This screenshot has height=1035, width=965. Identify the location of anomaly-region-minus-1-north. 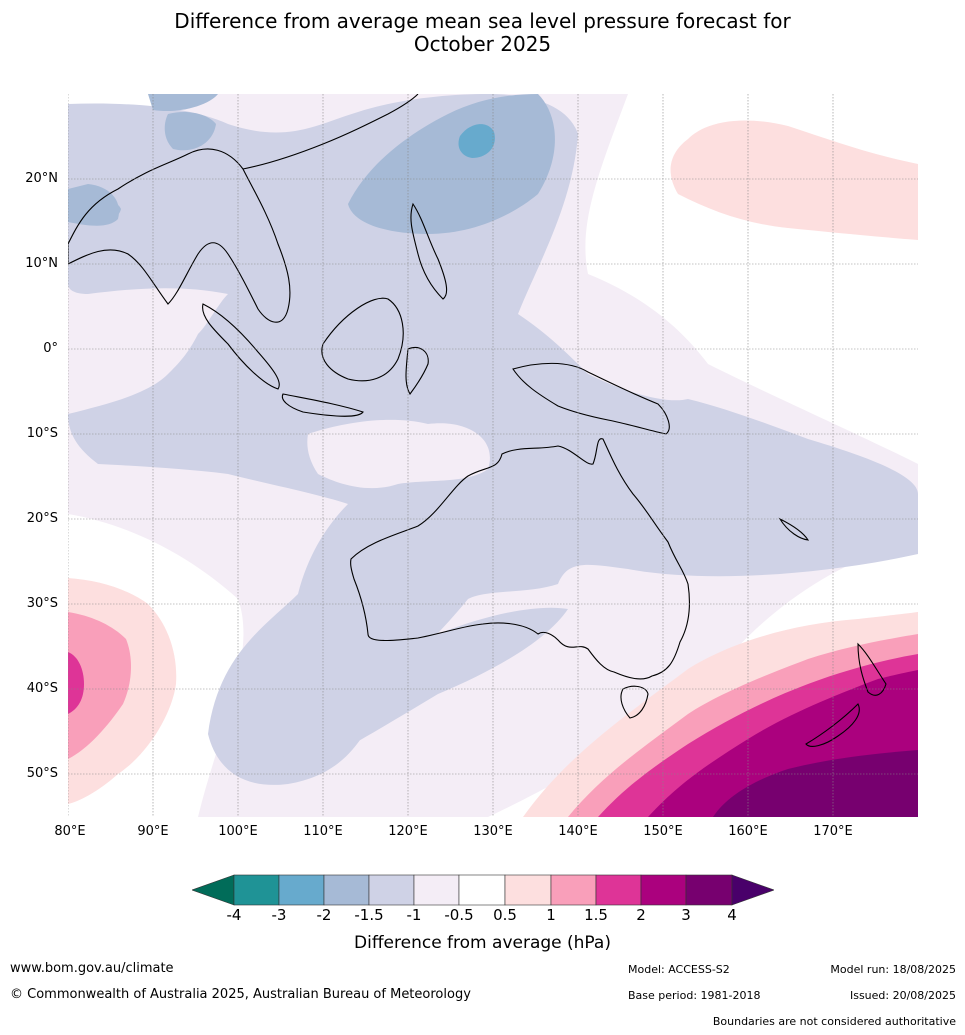
(451, 164).